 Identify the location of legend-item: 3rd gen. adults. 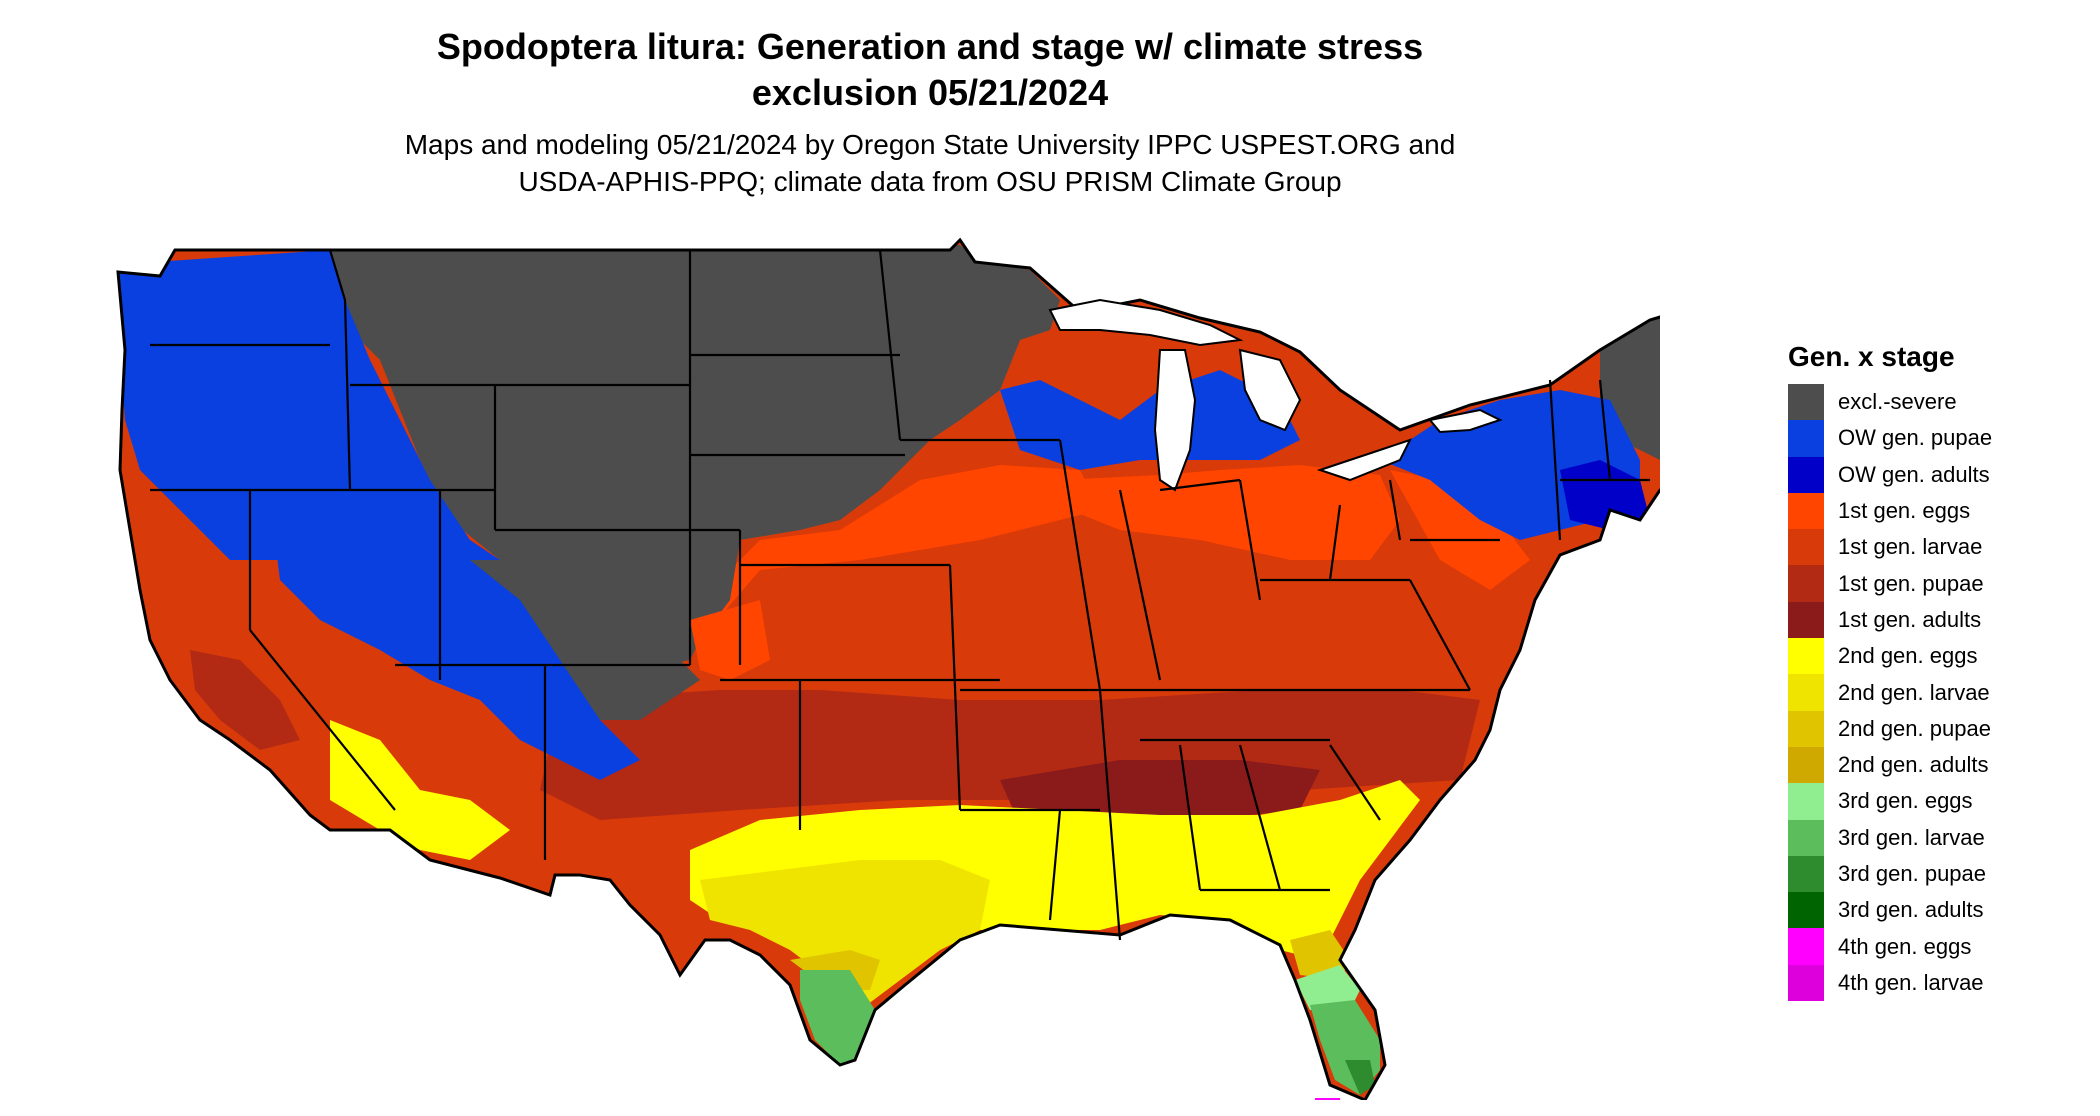
(1938, 910).